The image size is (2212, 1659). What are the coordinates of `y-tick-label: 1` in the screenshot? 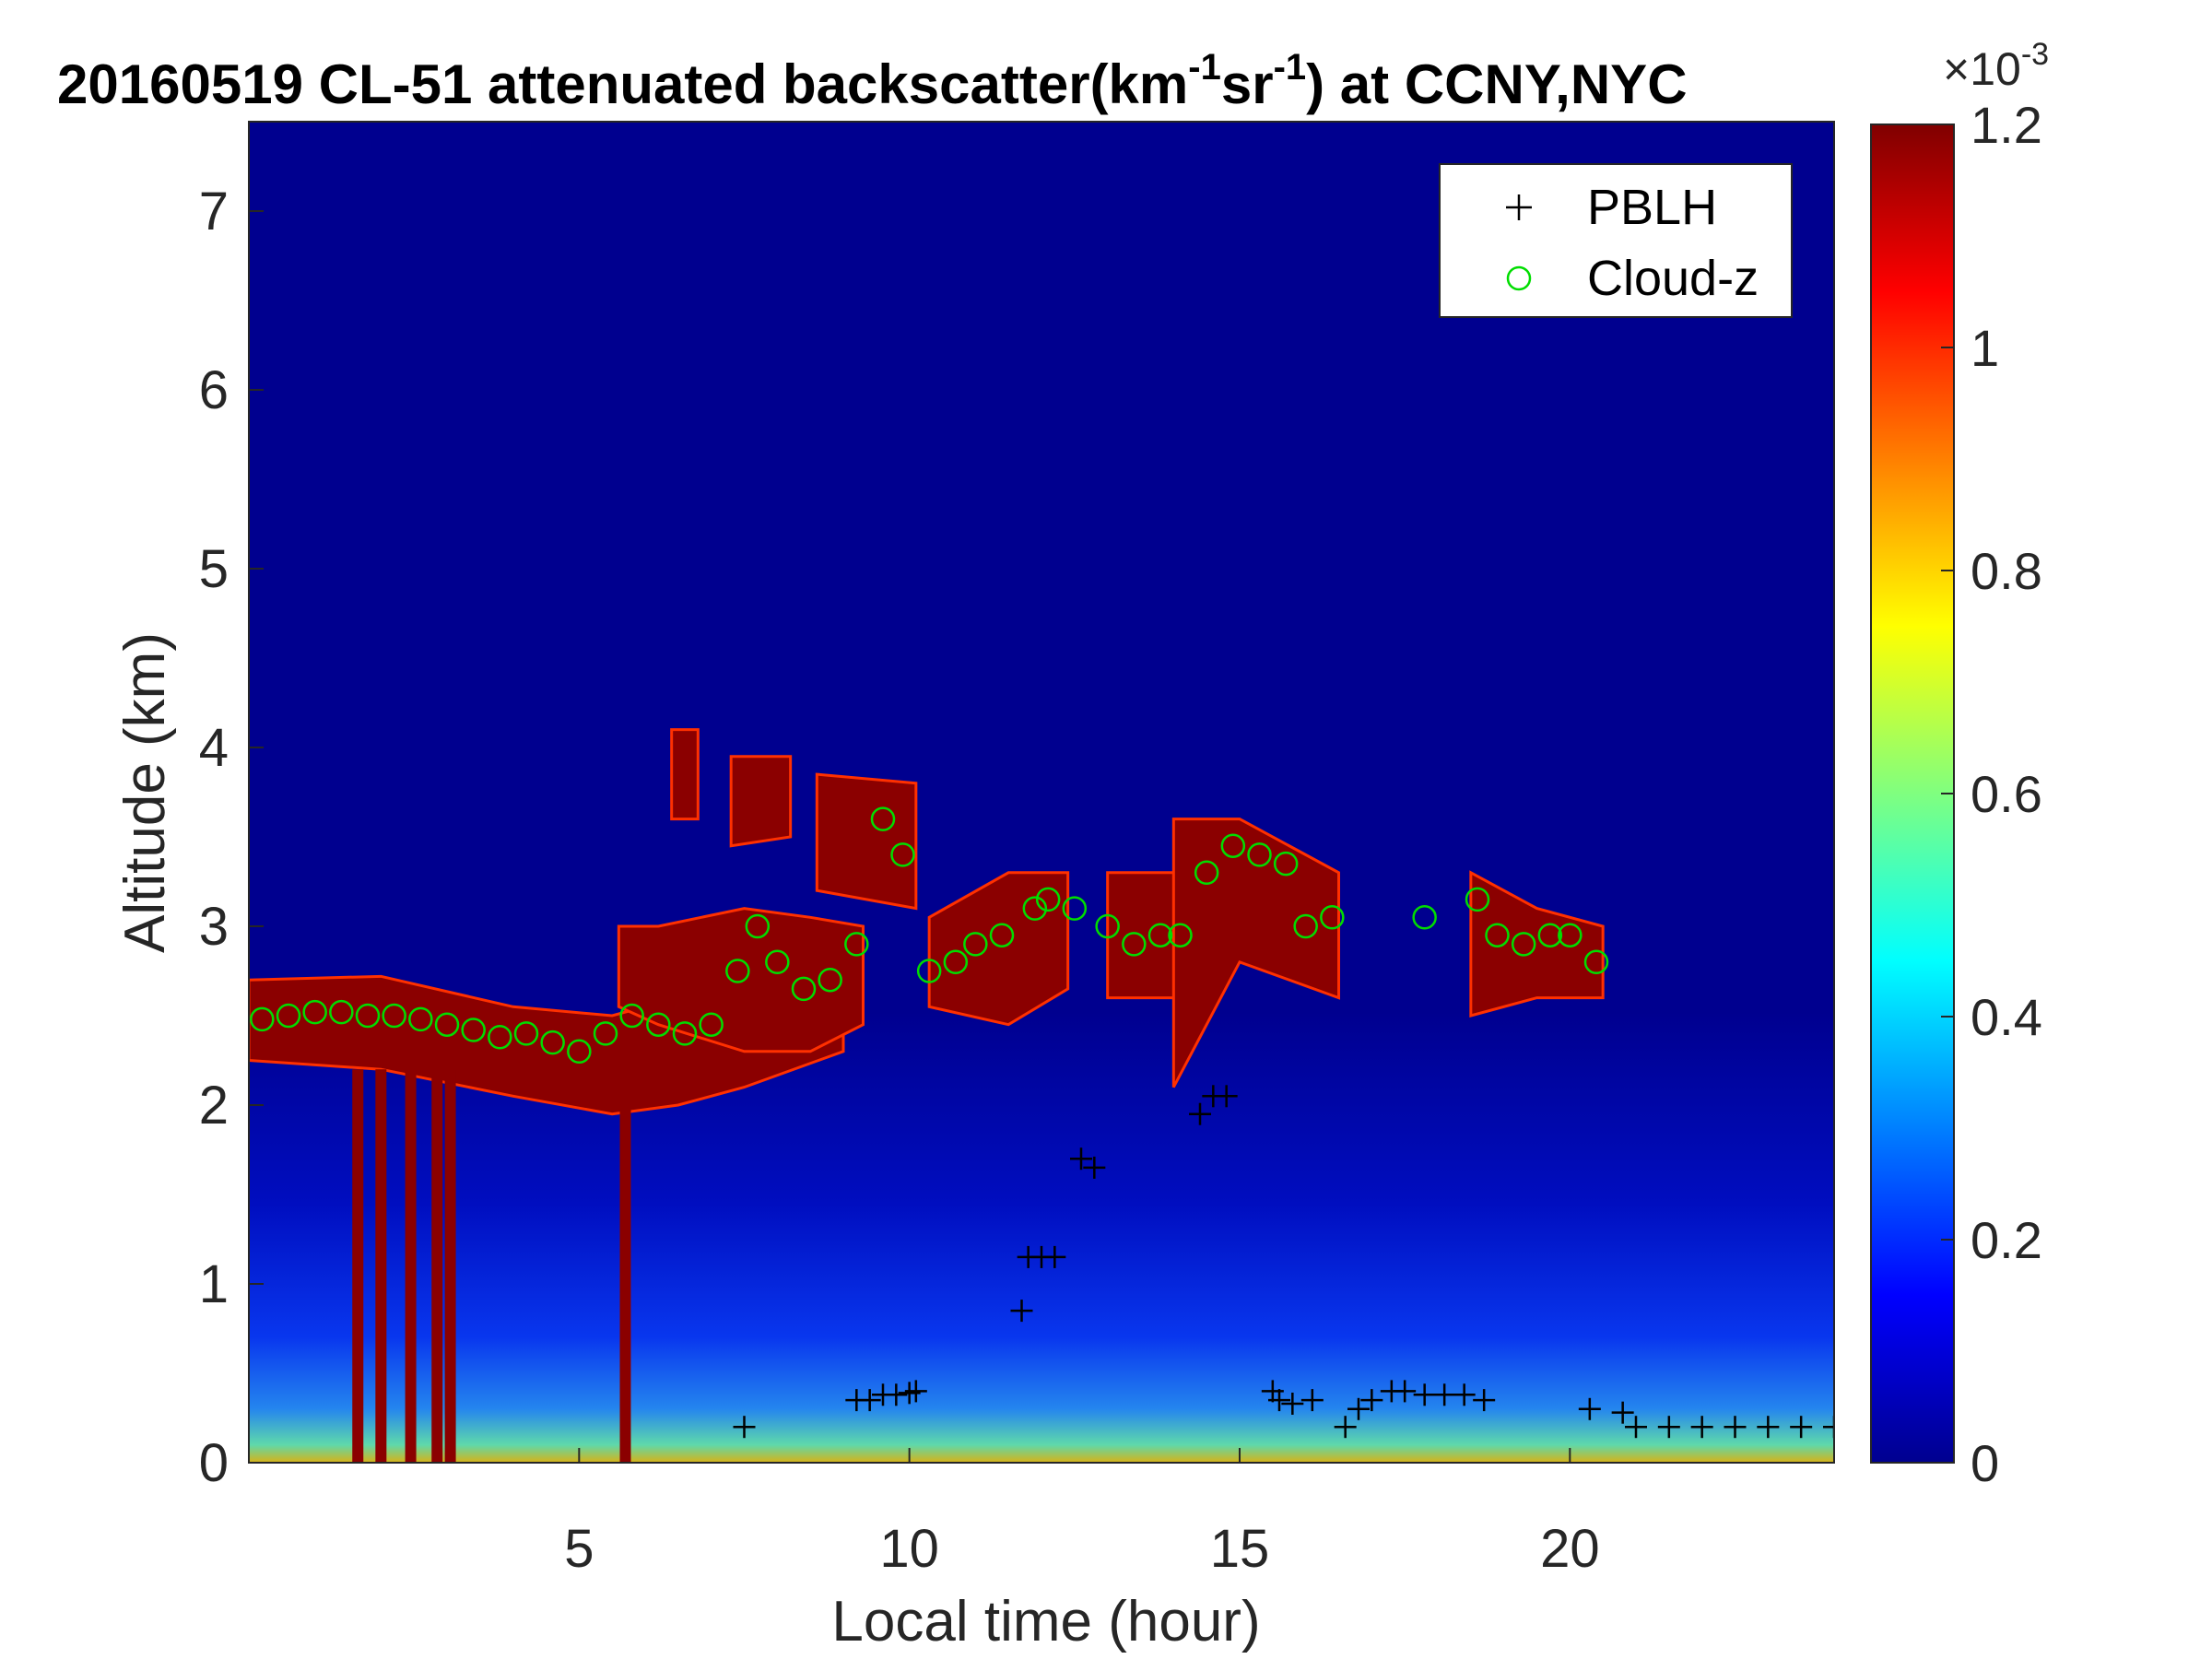 It's located at (214, 1284).